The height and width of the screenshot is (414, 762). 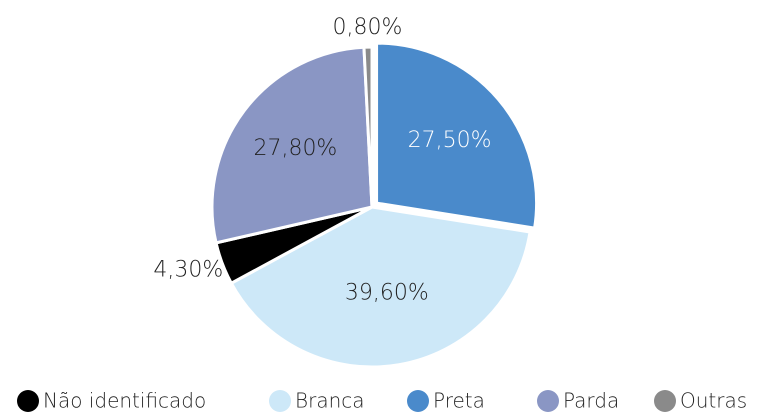 What do you see at coordinates (450, 140) in the screenshot?
I see `slice-label: 27,50%` at bounding box center [450, 140].